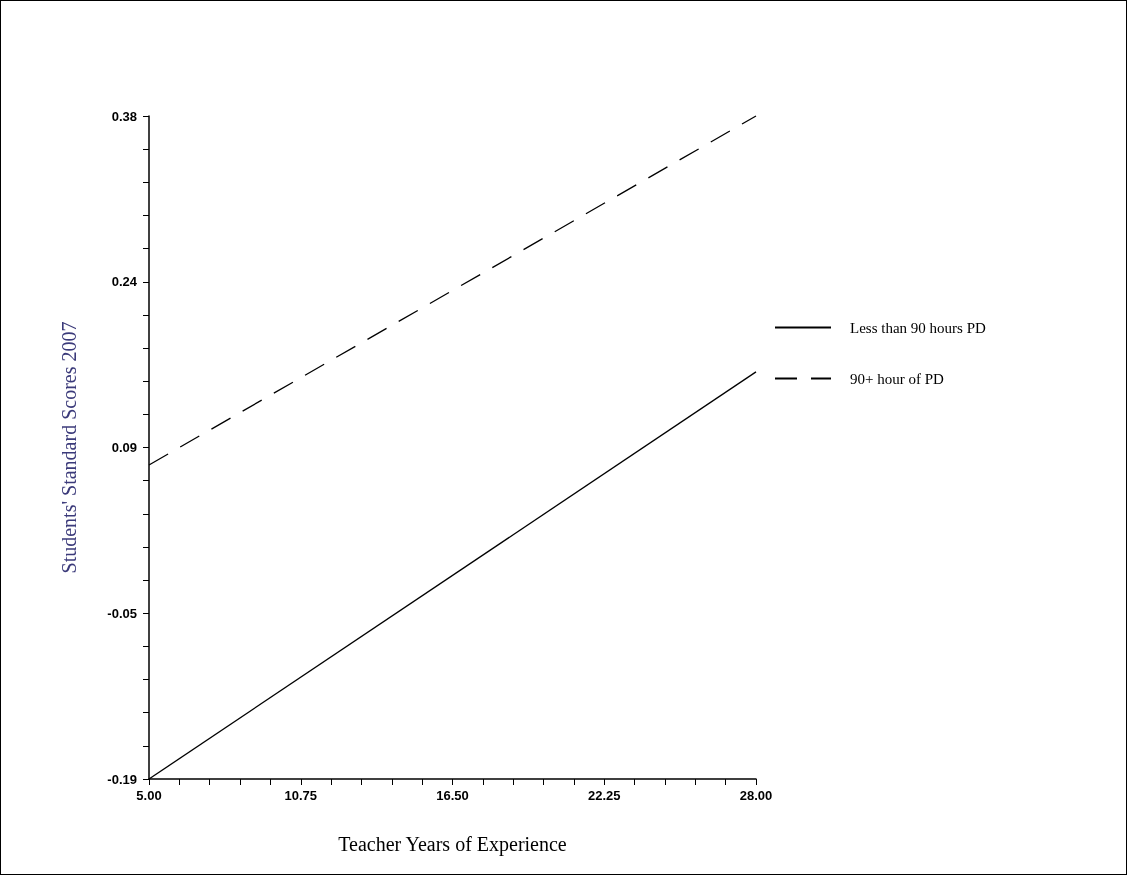 The width and height of the screenshot is (1127, 875). What do you see at coordinates (918, 327) in the screenshot?
I see `legend-label: Less than 90 hours PD` at bounding box center [918, 327].